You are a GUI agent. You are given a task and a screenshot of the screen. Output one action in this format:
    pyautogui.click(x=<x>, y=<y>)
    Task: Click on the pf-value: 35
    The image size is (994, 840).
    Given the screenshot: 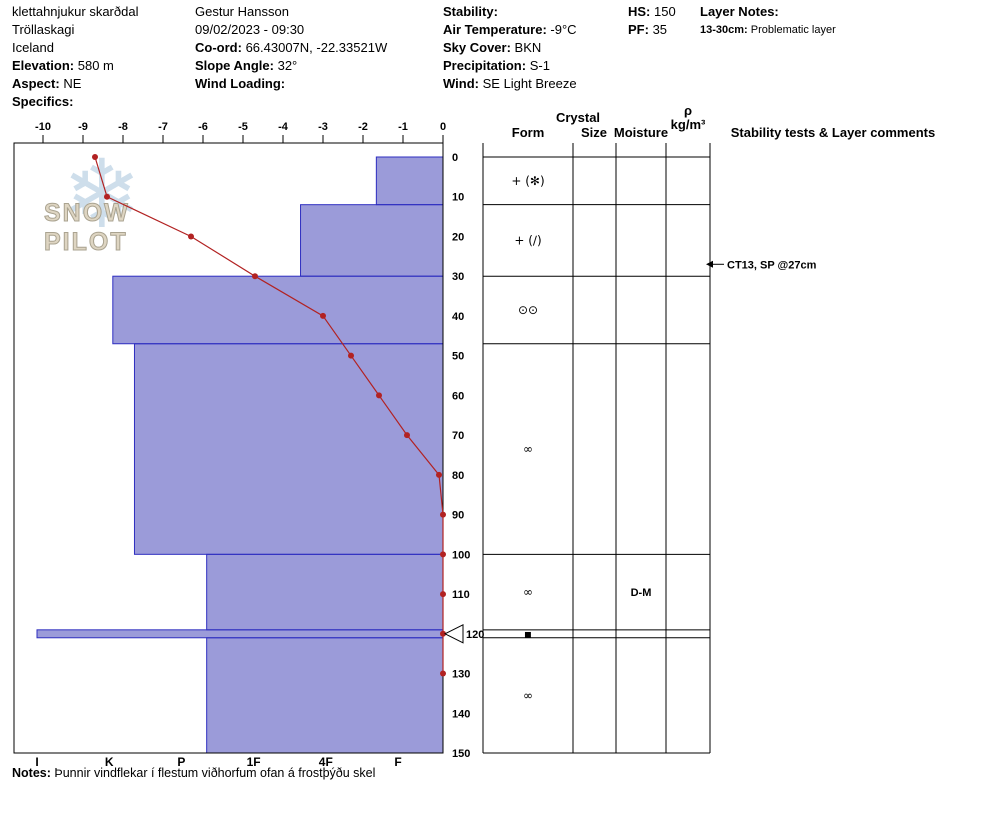 What is the action you would take?
    pyautogui.click(x=660, y=29)
    